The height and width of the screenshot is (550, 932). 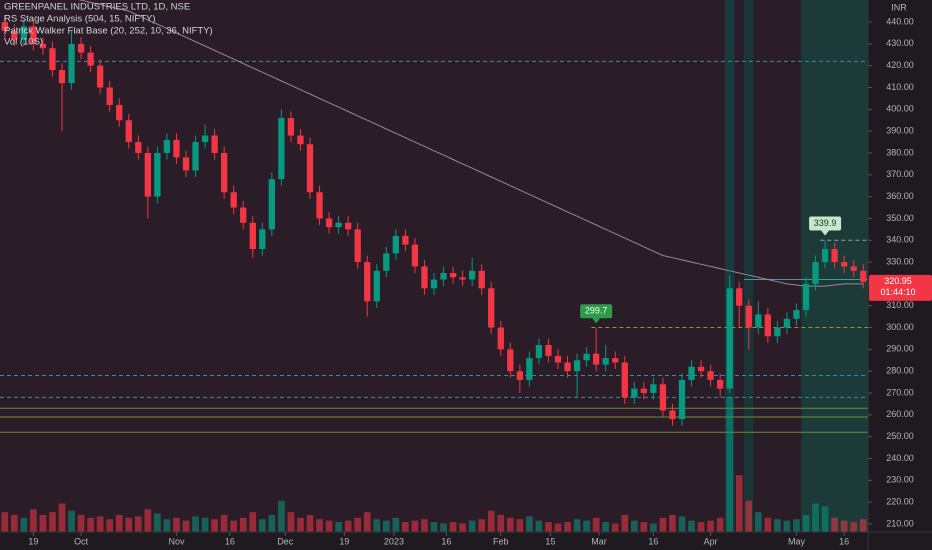 What do you see at coordinates (797, 541) in the screenshot?
I see `x-tick-label: May` at bounding box center [797, 541].